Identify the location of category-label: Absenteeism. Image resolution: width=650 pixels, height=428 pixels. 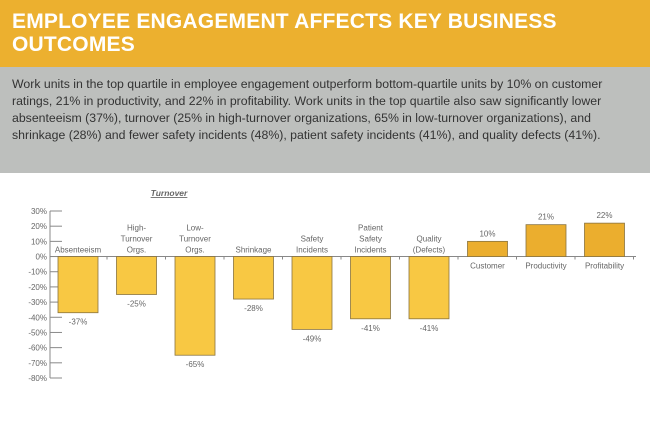
(78, 250).